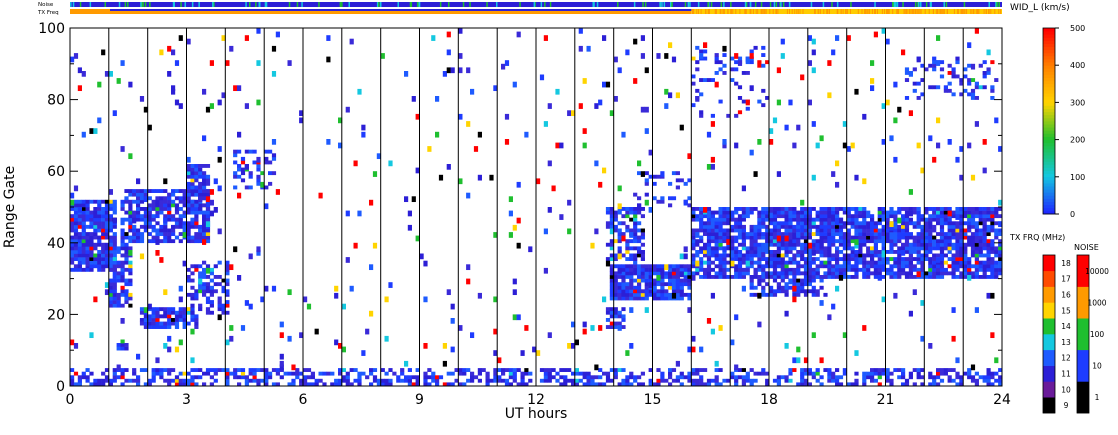  What do you see at coordinates (1049, 85) in the screenshot?
I see `width-colorbar-segment` at bounding box center [1049, 85].